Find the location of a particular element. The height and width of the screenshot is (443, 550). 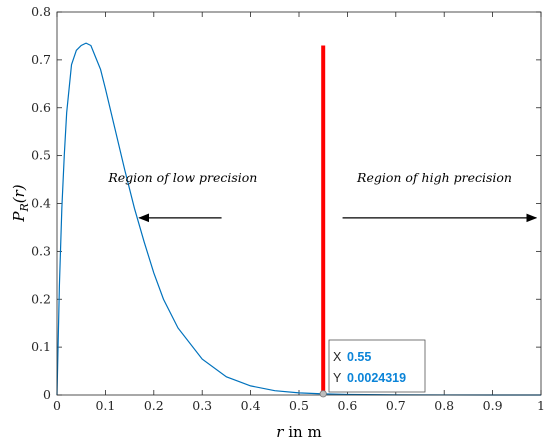

y-axis-label-sub: R is located at coordinates (24, 207).